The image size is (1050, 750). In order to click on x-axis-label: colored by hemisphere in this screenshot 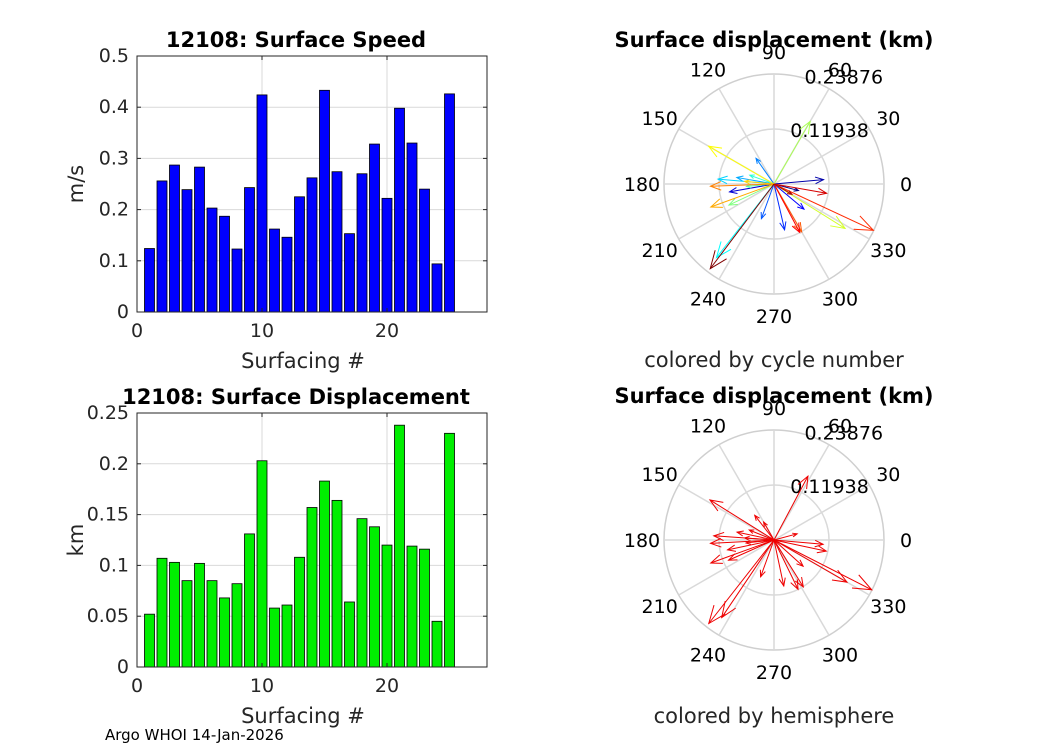, I will do `click(774, 716)`.